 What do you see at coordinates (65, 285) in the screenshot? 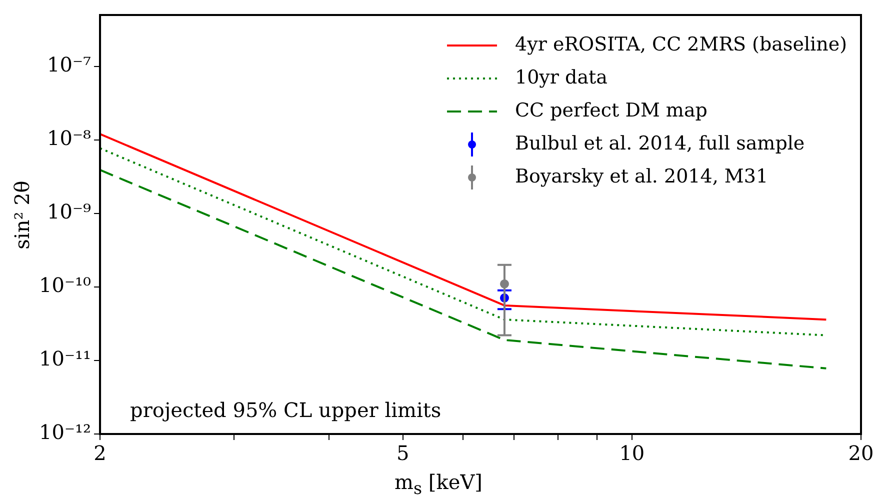
I see `y-tick-label: 10⁻¹⁰` at bounding box center [65, 285].